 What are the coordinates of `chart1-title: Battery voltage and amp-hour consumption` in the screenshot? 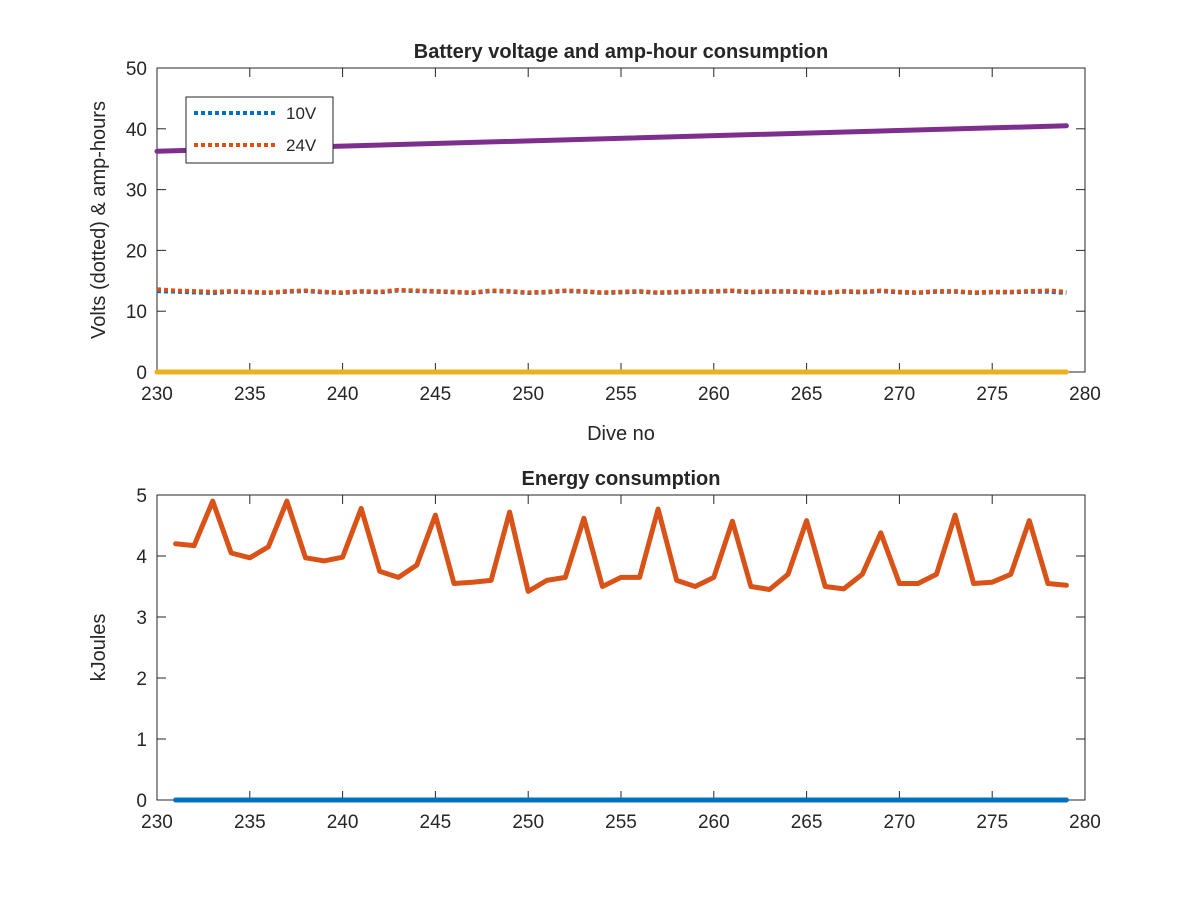 It's located at (621, 52).